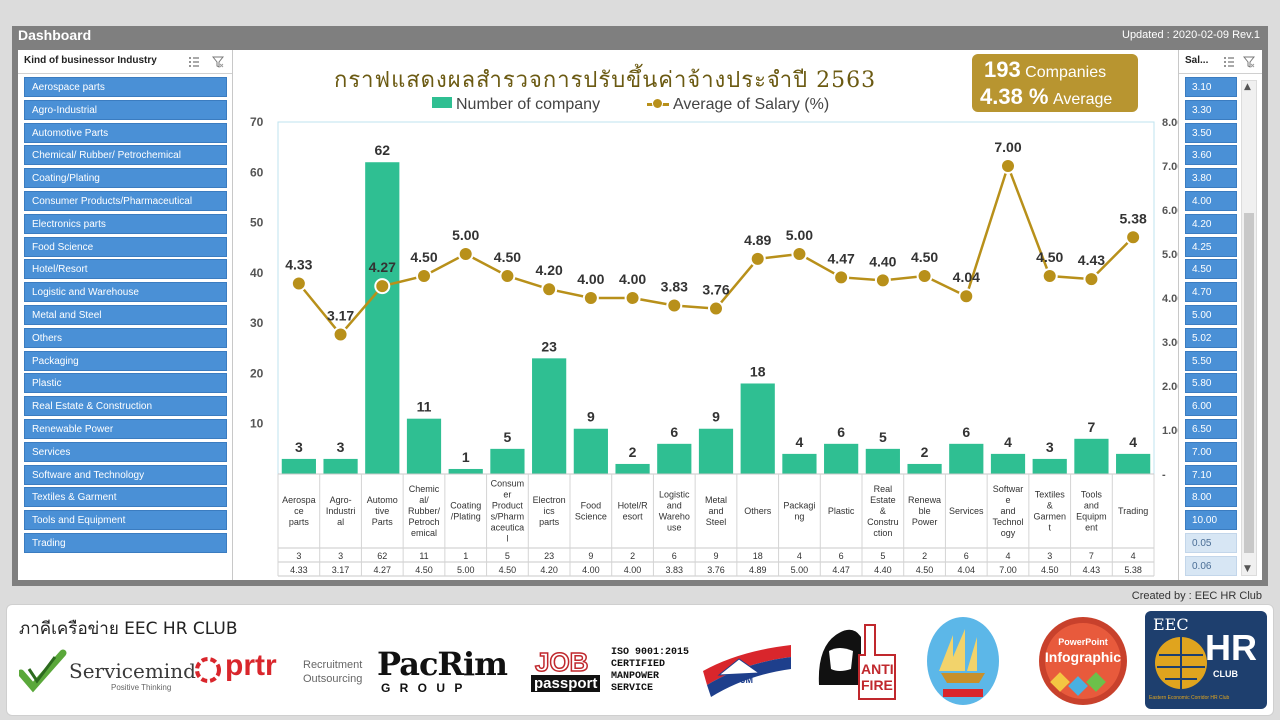 Image resolution: width=1280 pixels, height=720 pixels. I want to click on line-data-label: 3.76, so click(715, 290).